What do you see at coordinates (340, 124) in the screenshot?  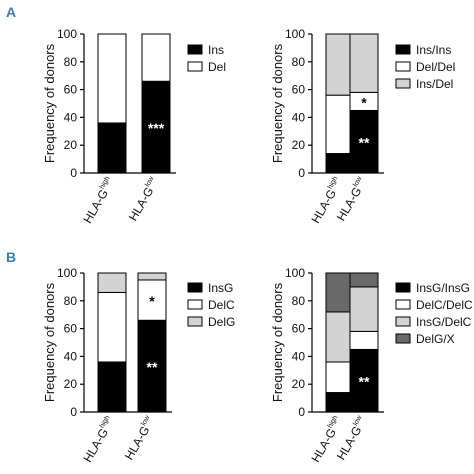 I see `bar-segment-del-del` at bounding box center [340, 124].